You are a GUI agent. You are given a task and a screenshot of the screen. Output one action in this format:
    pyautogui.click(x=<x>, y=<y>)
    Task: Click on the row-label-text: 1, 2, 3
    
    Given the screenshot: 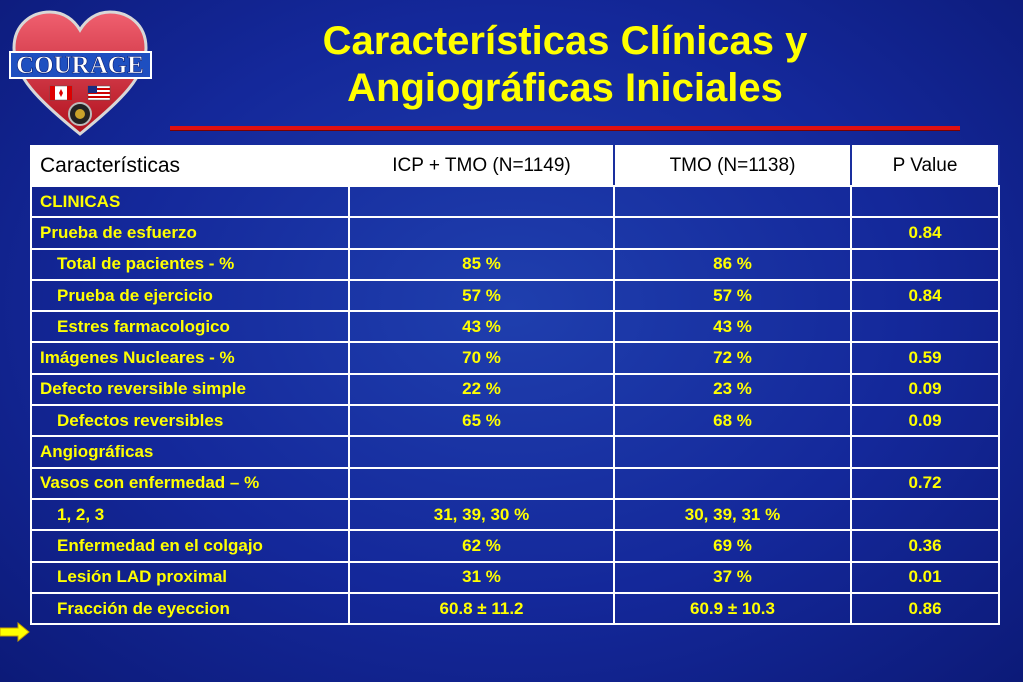 What is the action you would take?
    pyautogui.click(x=81, y=514)
    